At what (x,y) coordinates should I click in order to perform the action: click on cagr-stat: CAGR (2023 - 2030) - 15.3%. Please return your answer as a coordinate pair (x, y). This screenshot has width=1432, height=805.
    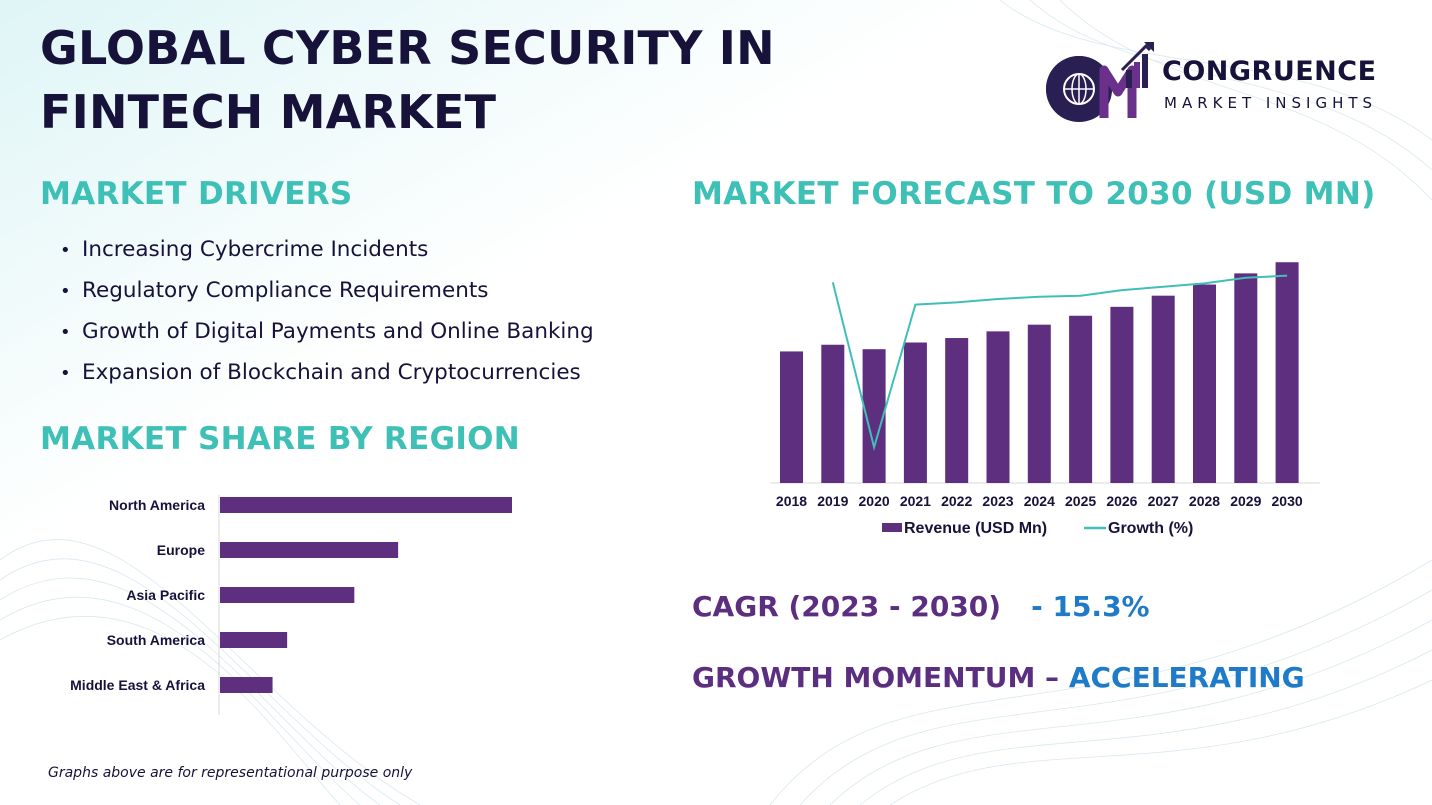
    Looking at the image, I should click on (921, 606).